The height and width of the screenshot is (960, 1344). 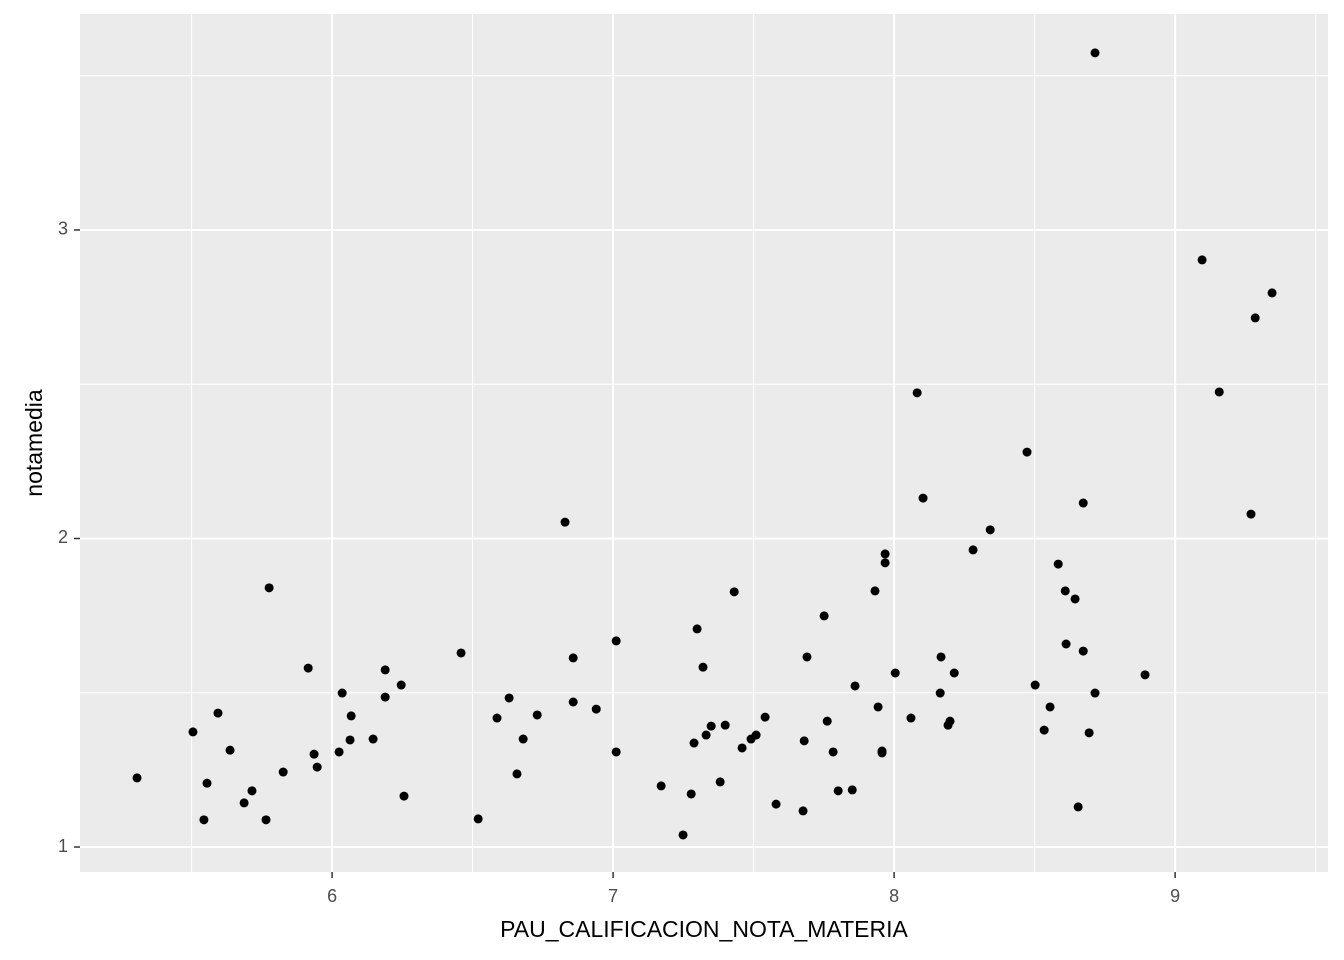 What do you see at coordinates (34, 443) in the screenshot?
I see `y-axis-title: notamedia` at bounding box center [34, 443].